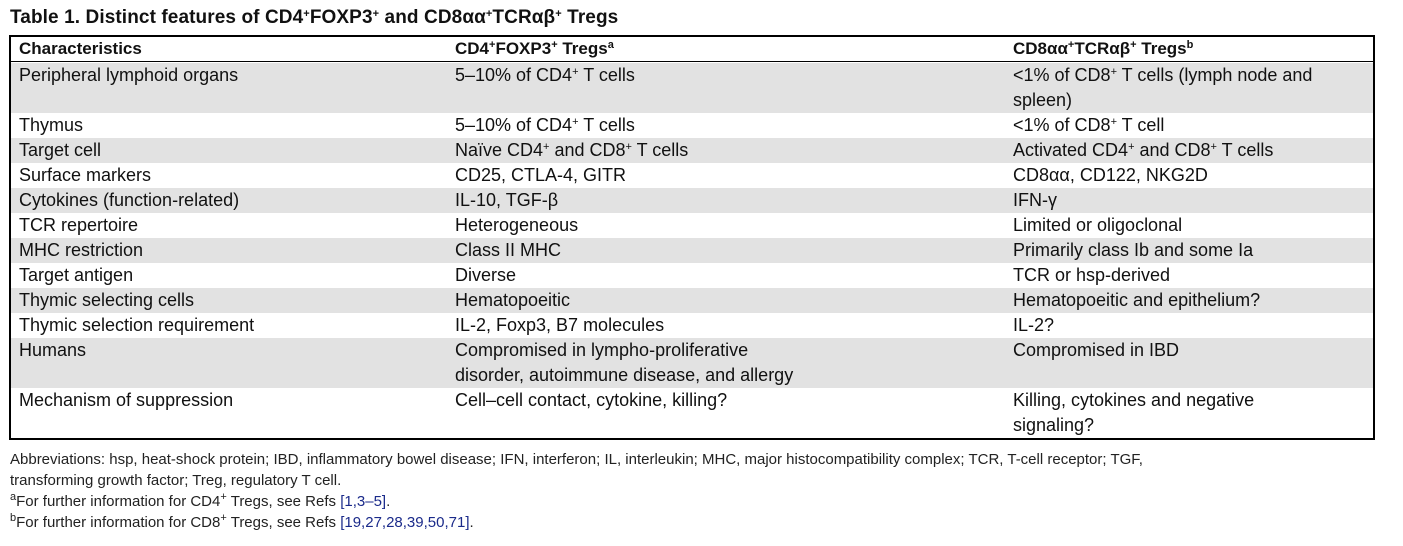 The image size is (1403, 546). Describe the element at coordinates (1096, 350) in the screenshot. I see `row-cd8-value: Compromised in IBD` at that location.